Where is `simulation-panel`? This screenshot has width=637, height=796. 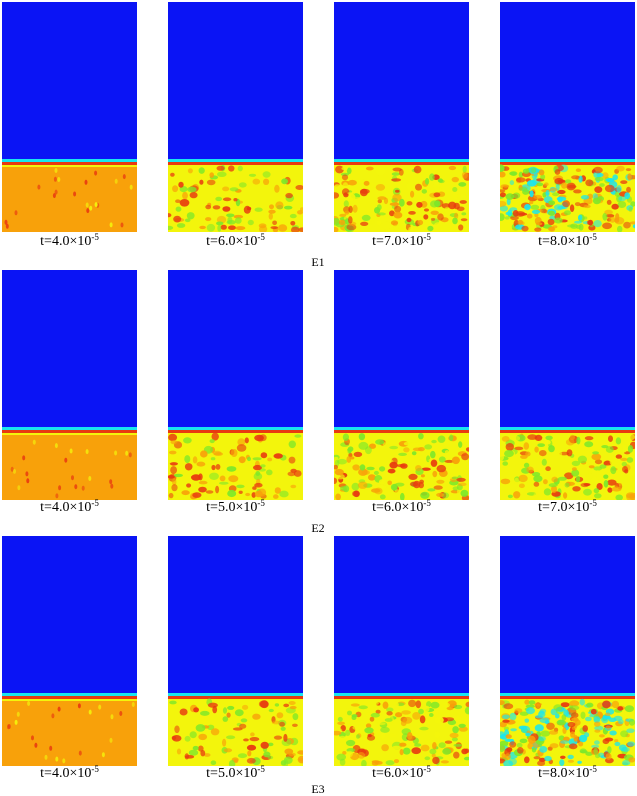 simulation-panel is located at coordinates (69, 651).